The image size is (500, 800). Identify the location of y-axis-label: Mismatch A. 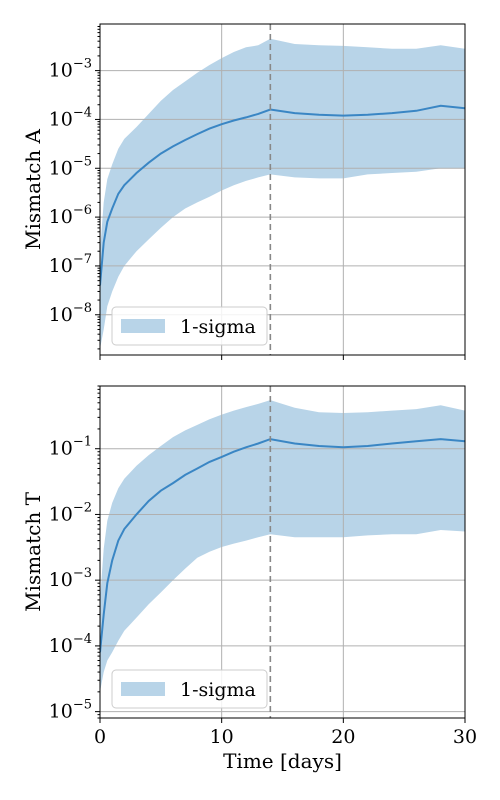
(33, 189).